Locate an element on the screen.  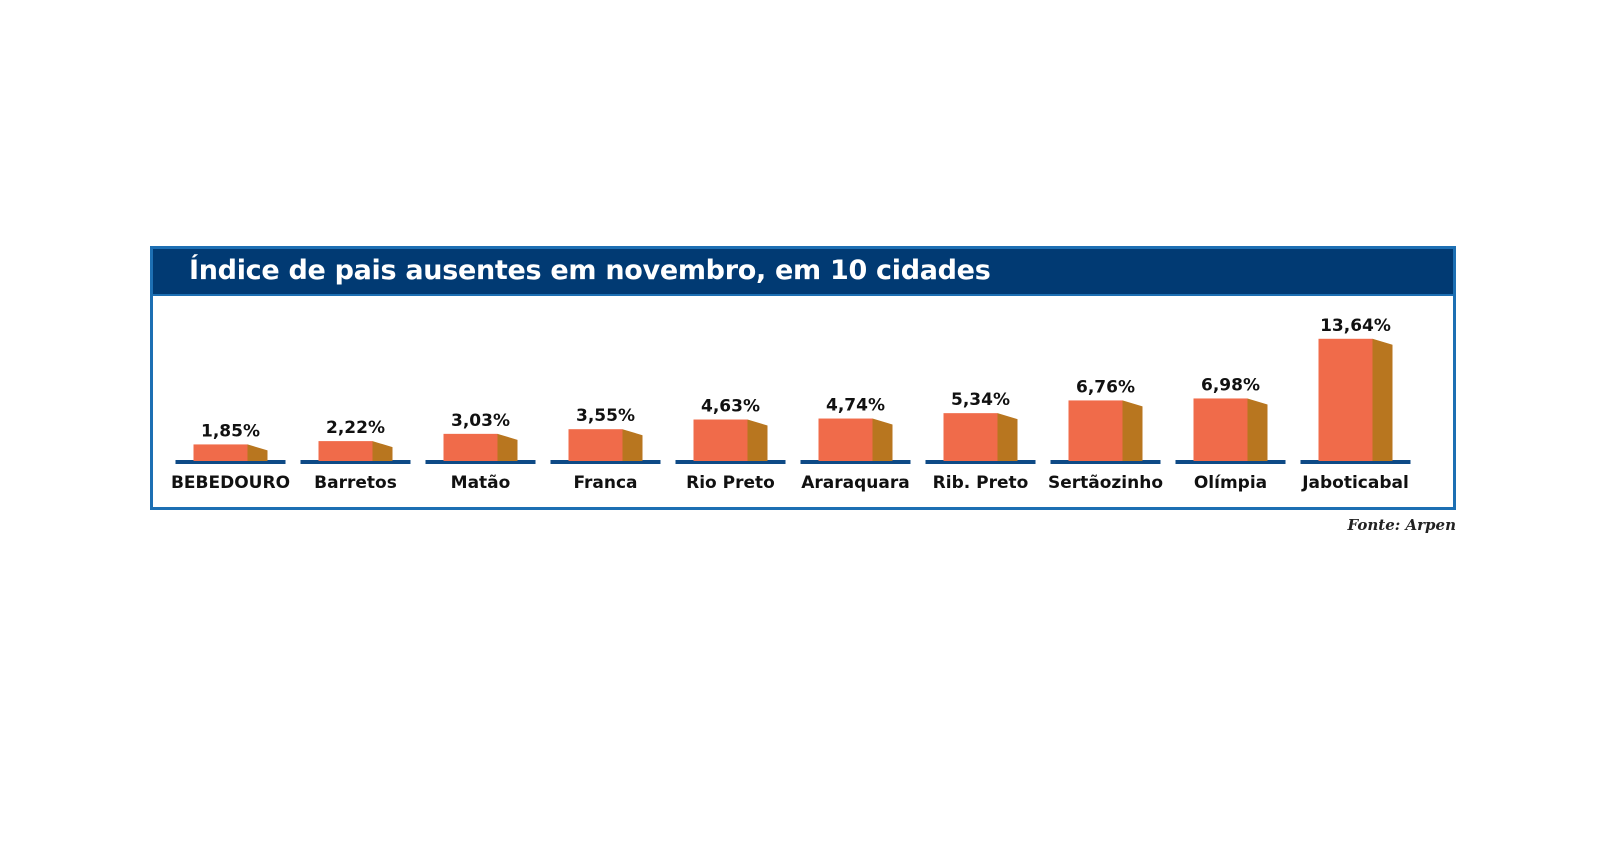
value-label: 13,64% is located at coordinates (1355, 326).